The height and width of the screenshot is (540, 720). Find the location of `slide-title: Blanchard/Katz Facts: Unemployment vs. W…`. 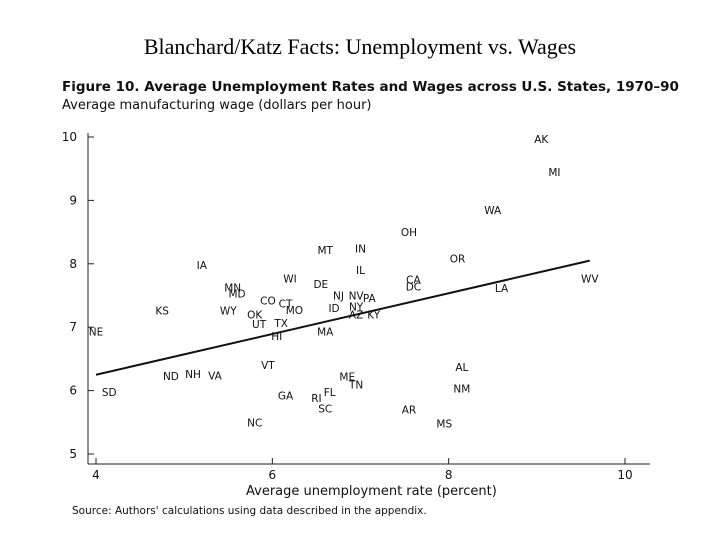

slide-title: Blanchard/Katz Facts: Unemployment vs. W… is located at coordinates (360, 46).